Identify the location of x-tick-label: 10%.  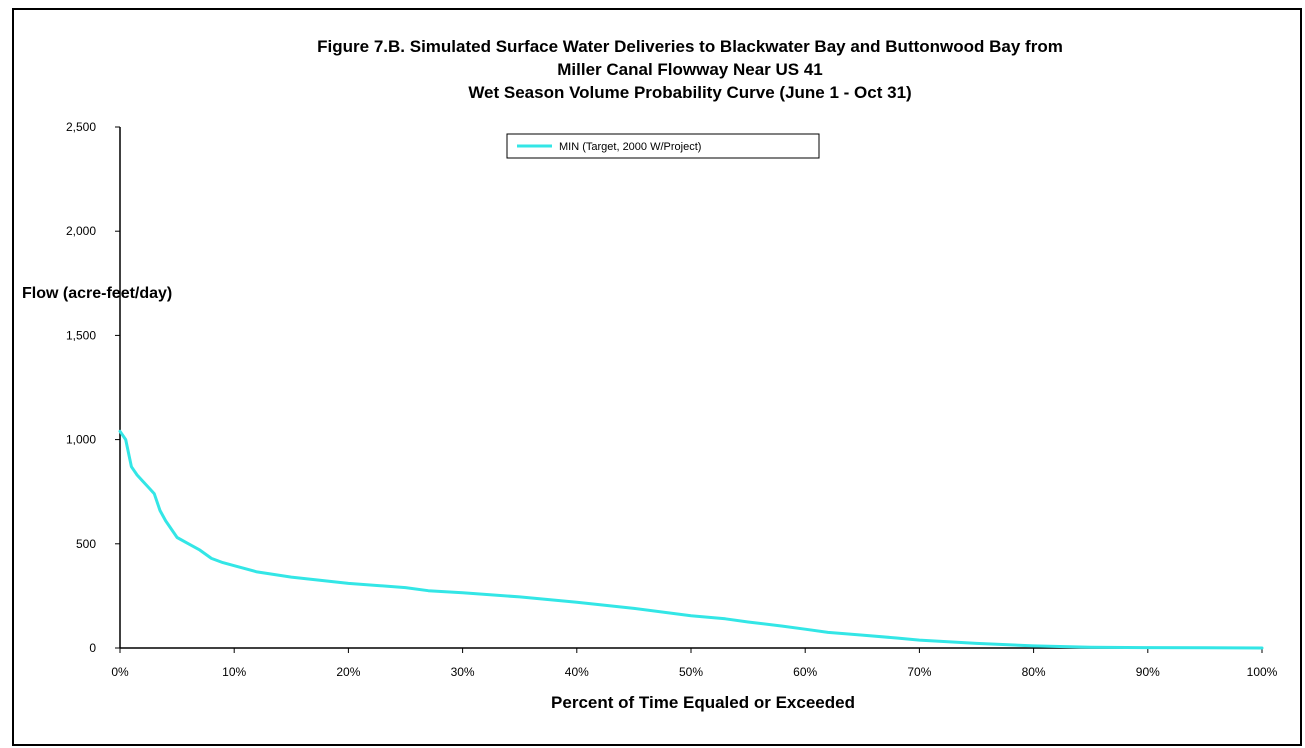
(234, 672).